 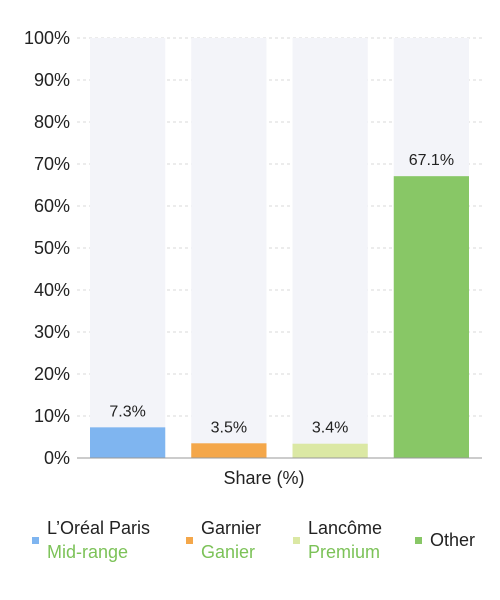 I want to click on legend-label-other: Other, so click(x=453, y=540).